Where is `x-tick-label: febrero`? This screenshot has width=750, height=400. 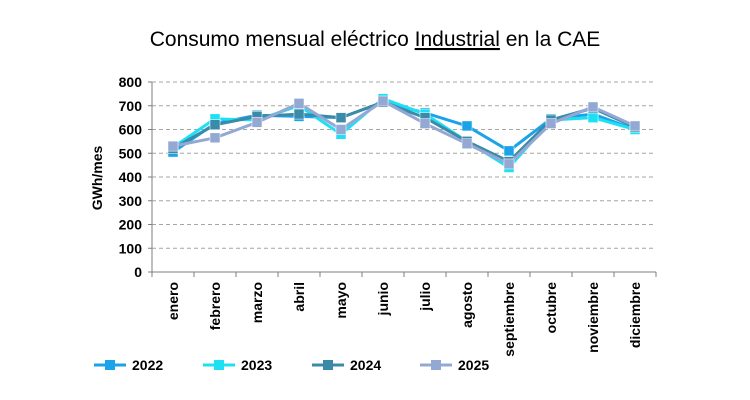 x-tick-label: febrero is located at coordinates (215, 306).